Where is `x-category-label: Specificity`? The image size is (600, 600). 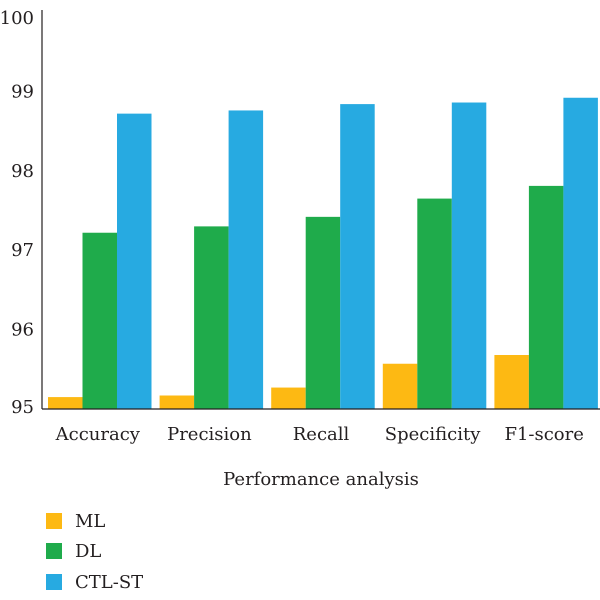 x-category-label: Specificity is located at coordinates (433, 434).